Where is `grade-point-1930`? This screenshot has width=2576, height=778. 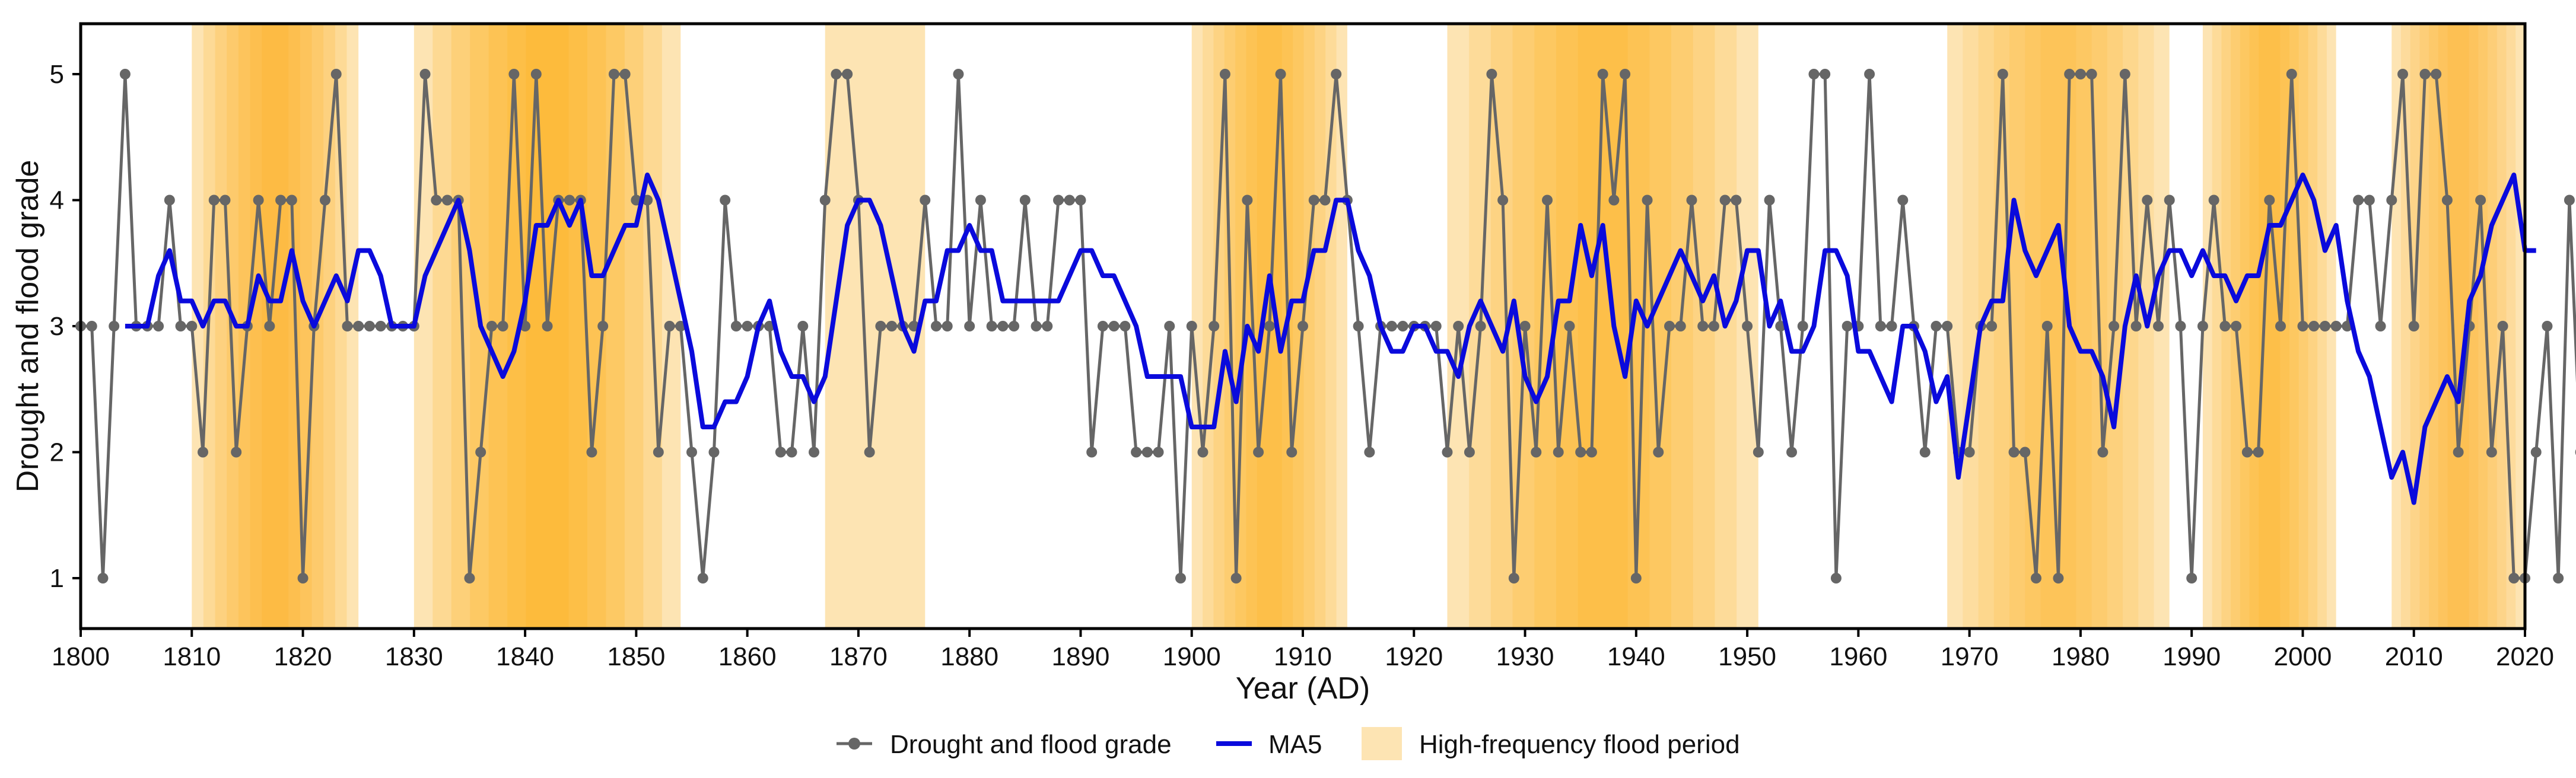
grade-point-1930 is located at coordinates (1525, 326).